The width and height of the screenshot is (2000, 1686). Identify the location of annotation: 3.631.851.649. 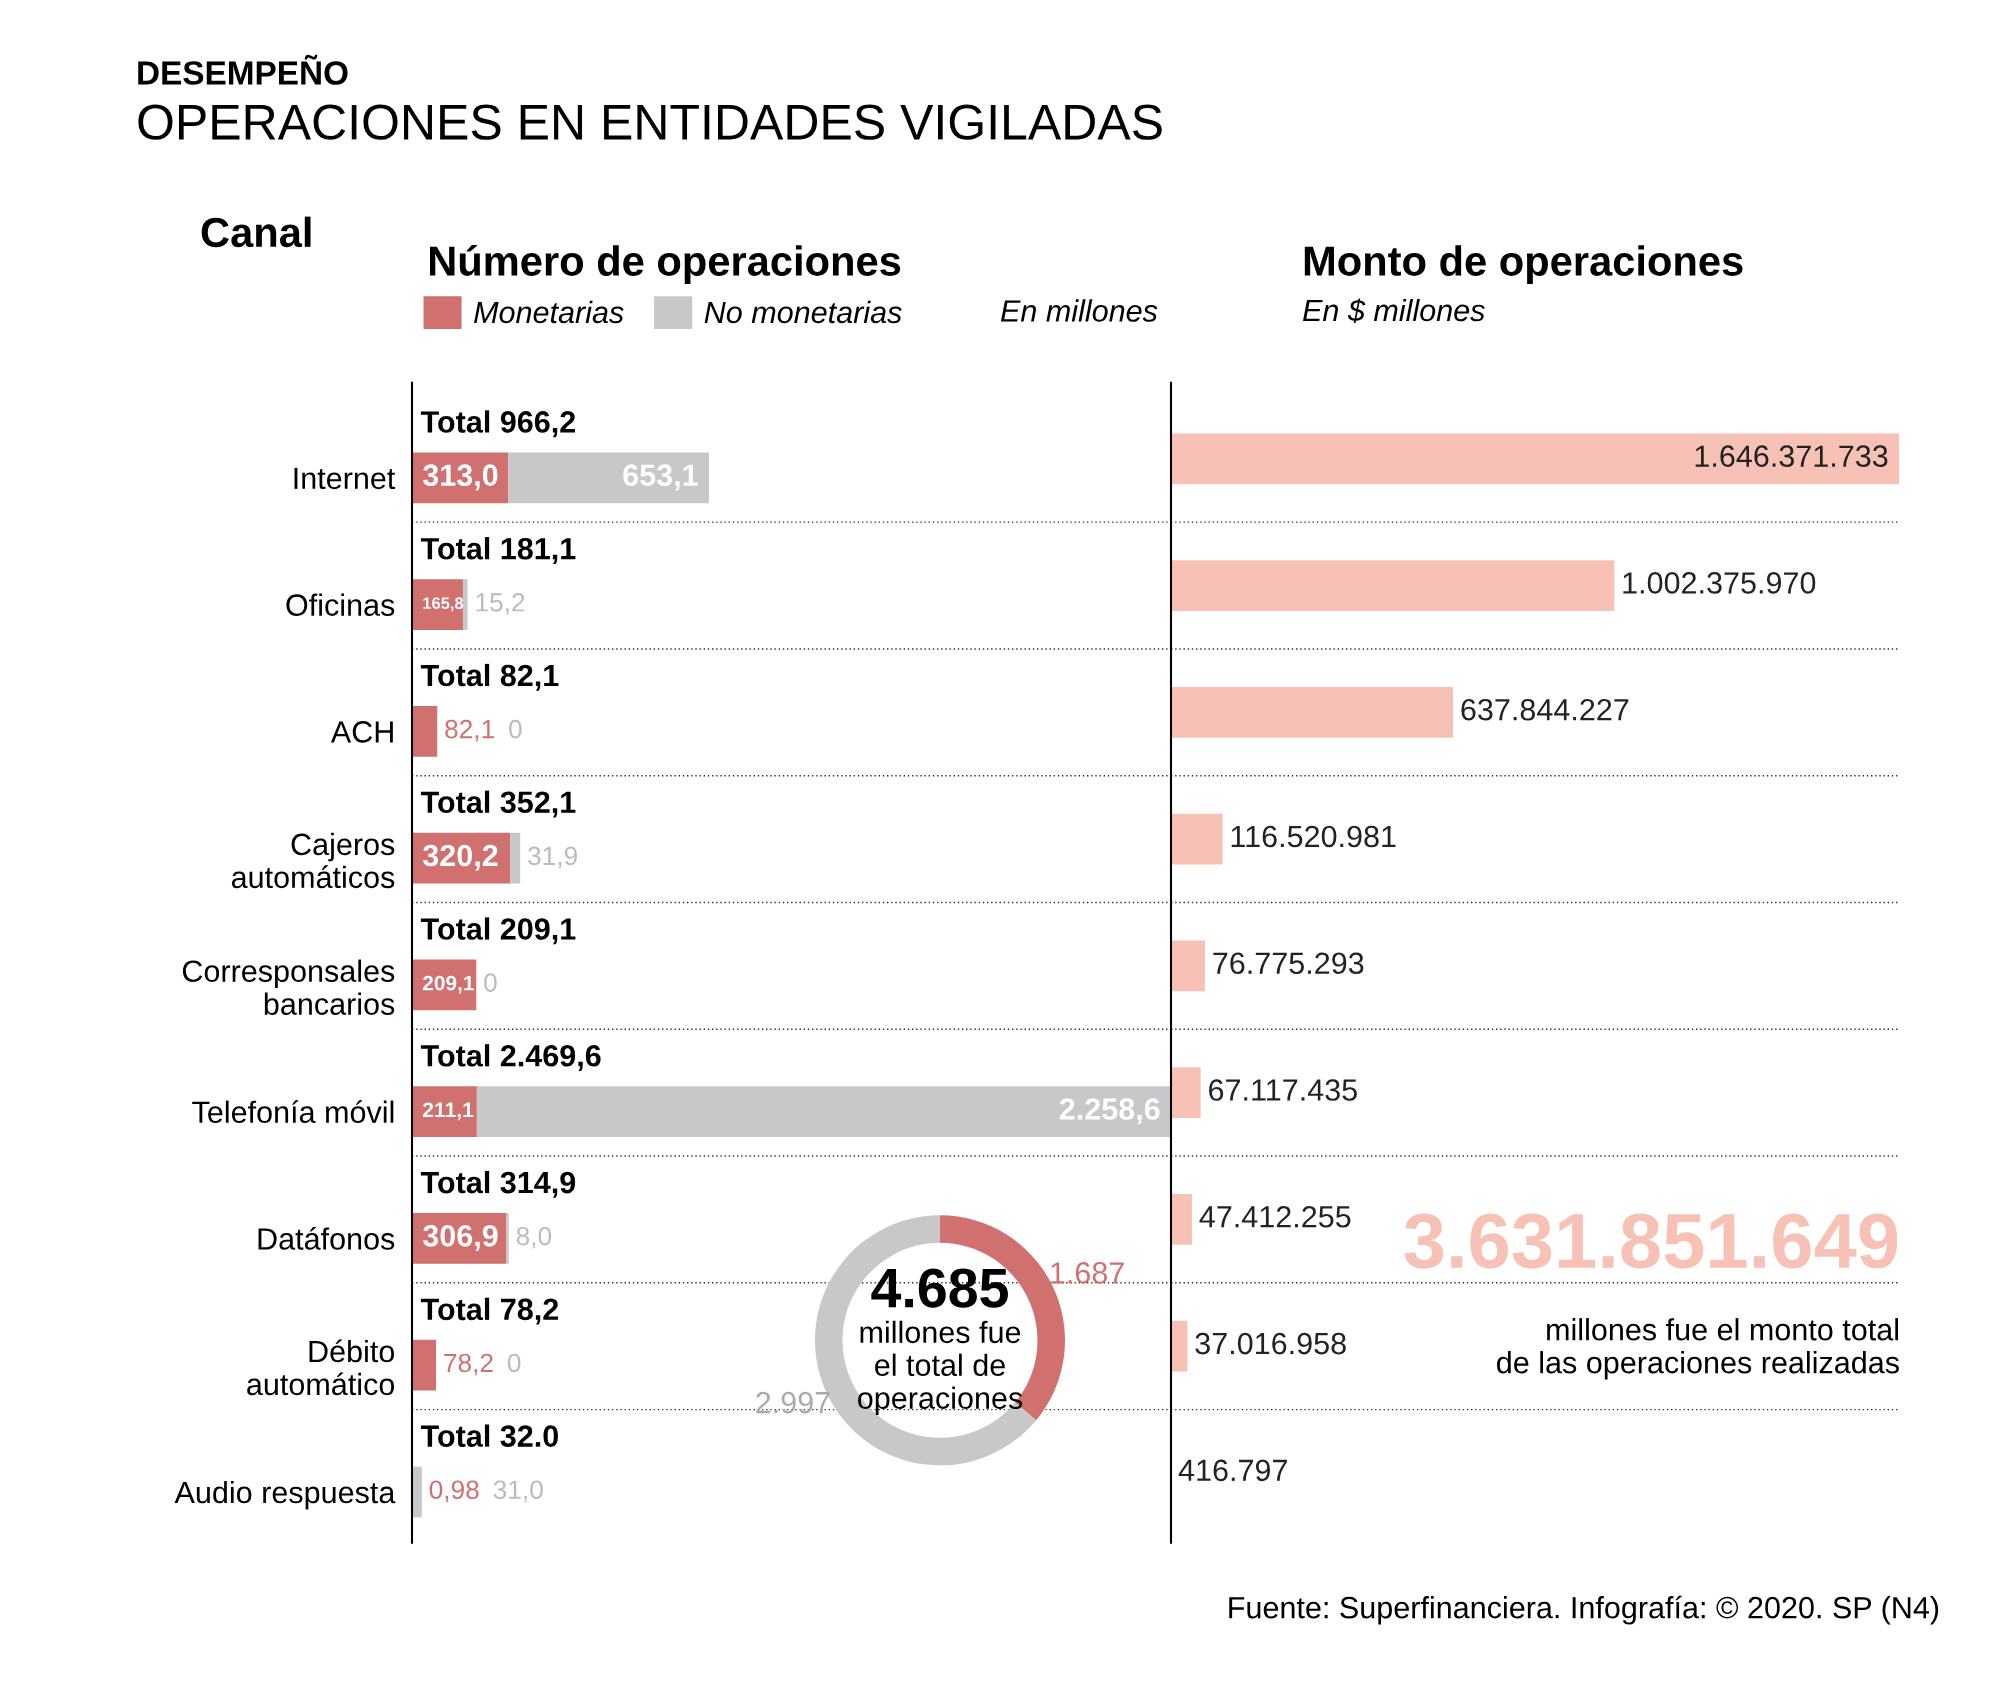
(1651, 1241).